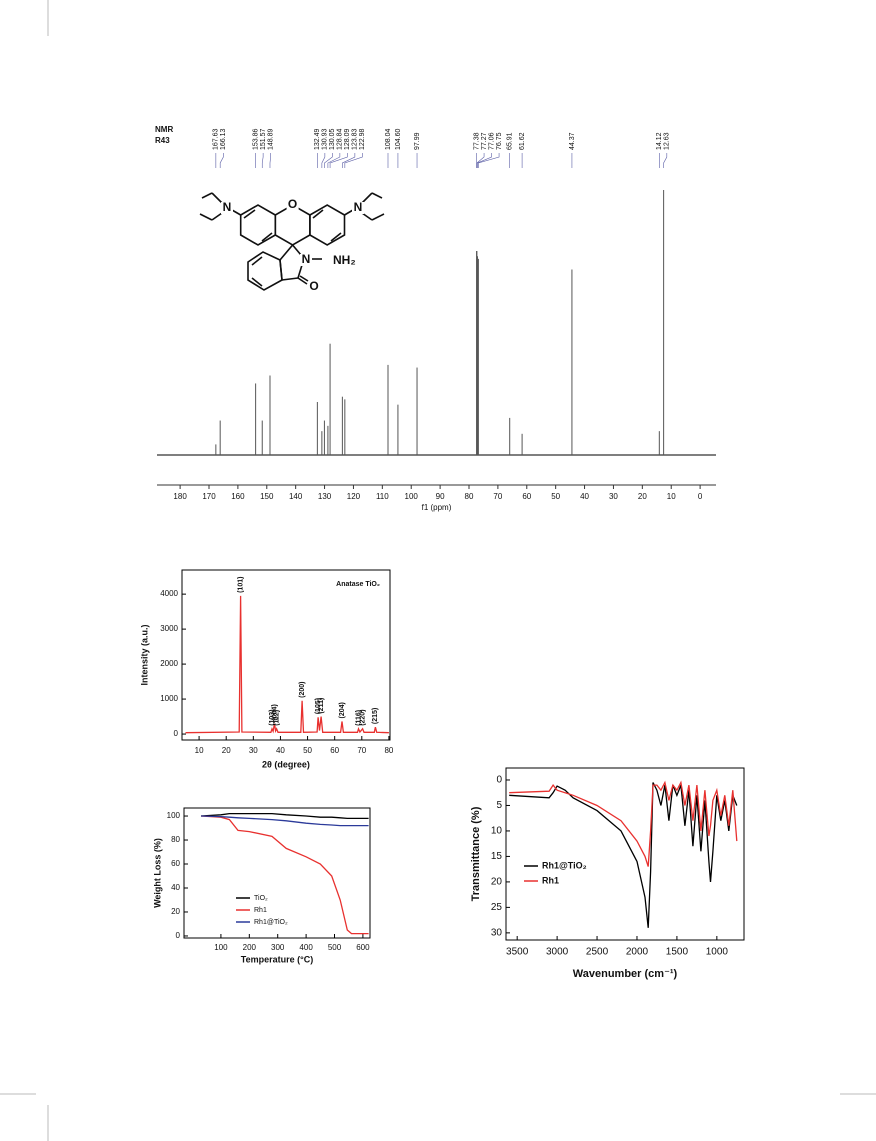  What do you see at coordinates (476, 141) in the screenshot?
I see `peak-label: 77.38` at bounding box center [476, 141].